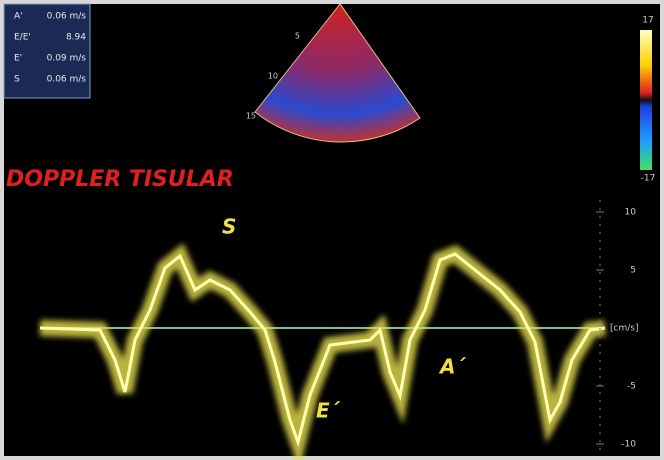 Image resolution: width=664 pixels, height=460 pixels. Describe the element at coordinates (76, 38) in the screenshot. I see `measurement-value: 8.94` at that location.